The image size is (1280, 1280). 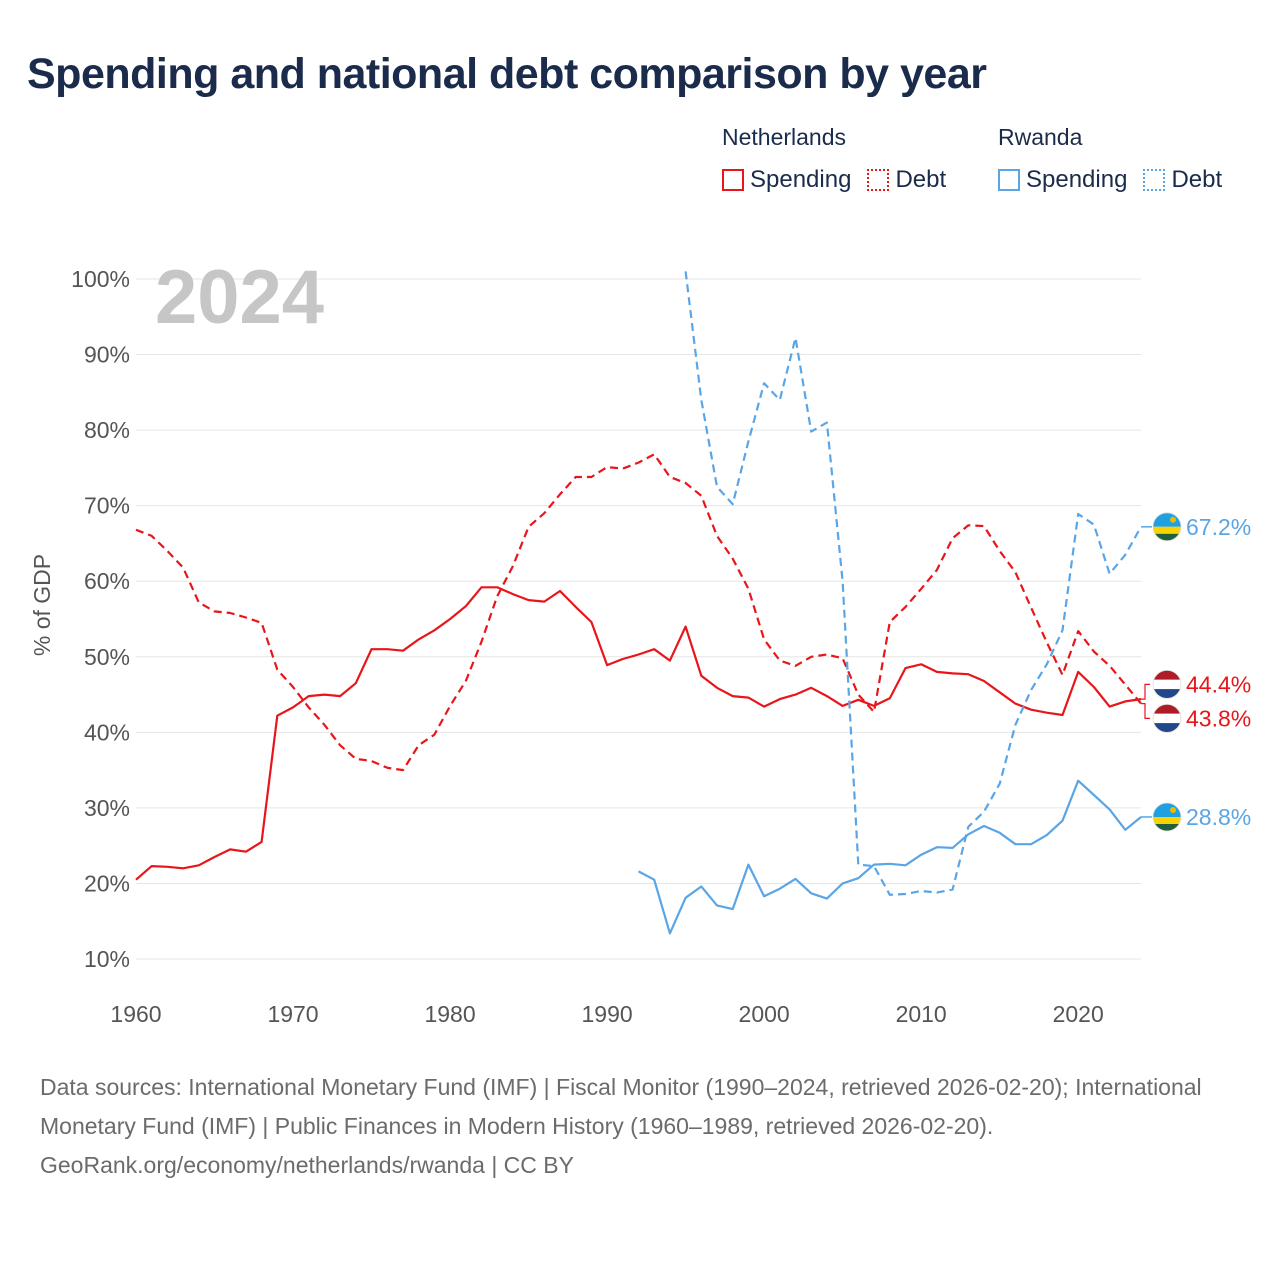 I want to click on x-axis-ticks: 1960 1970 1980 1990 2000 2010 2020, so click(x=606, y=1014).